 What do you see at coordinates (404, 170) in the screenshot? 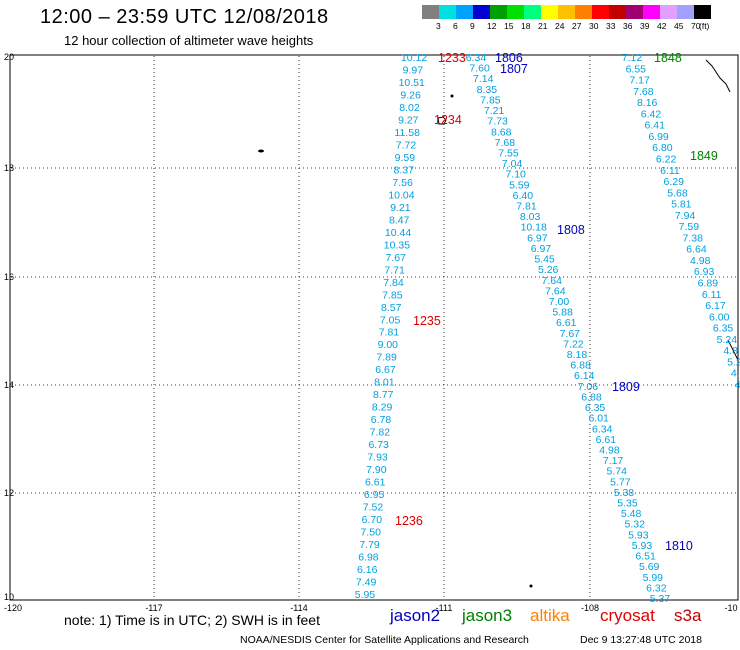
I see `swh-value: 8.37` at bounding box center [404, 170].